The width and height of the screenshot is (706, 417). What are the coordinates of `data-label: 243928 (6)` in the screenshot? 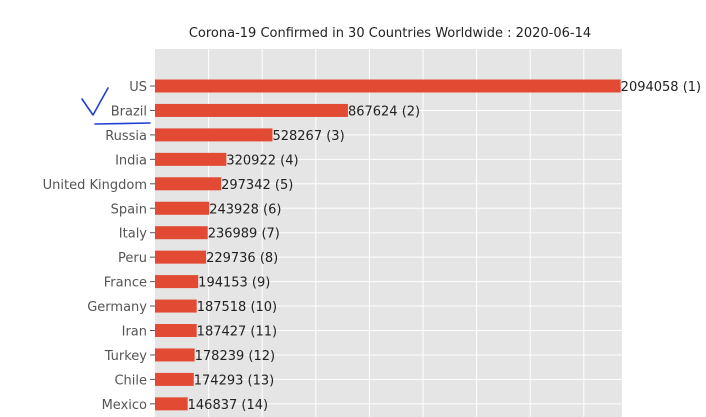 It's located at (245, 209).